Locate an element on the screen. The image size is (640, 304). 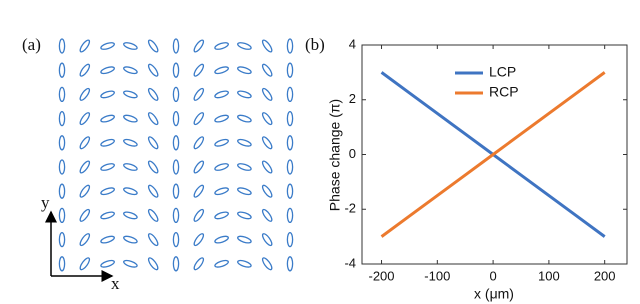
y-tick-label: 4 is located at coordinates (352, 43).